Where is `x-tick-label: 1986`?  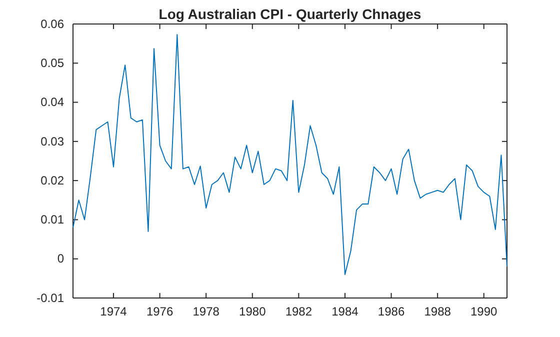
x-tick-label: 1986 is located at coordinates (391, 311).